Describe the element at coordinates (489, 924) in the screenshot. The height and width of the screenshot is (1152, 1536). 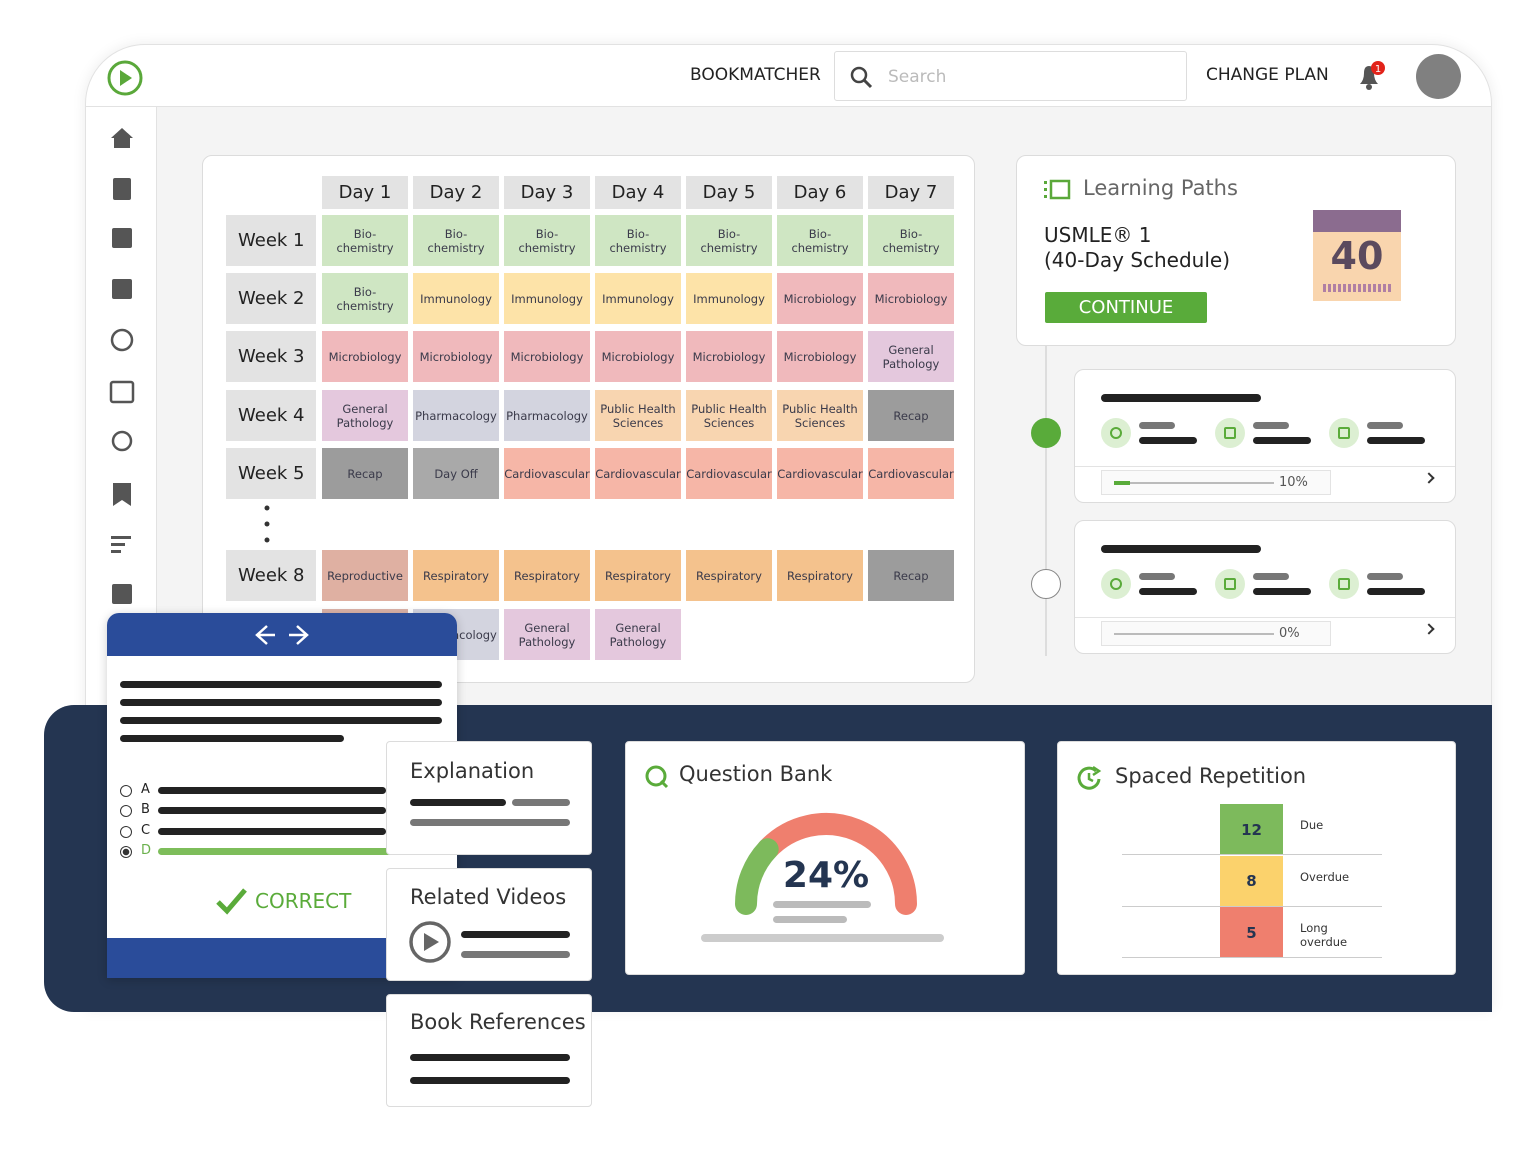
I see `resource-card: Related Videos` at that location.